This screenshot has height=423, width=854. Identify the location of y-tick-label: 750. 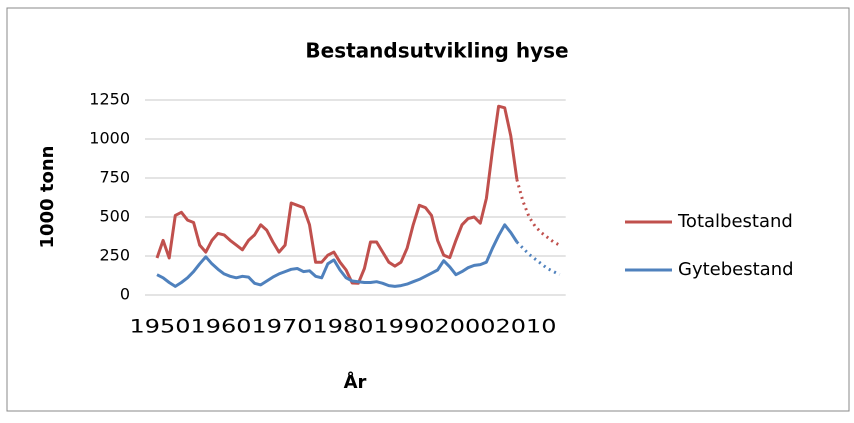
(114, 177).